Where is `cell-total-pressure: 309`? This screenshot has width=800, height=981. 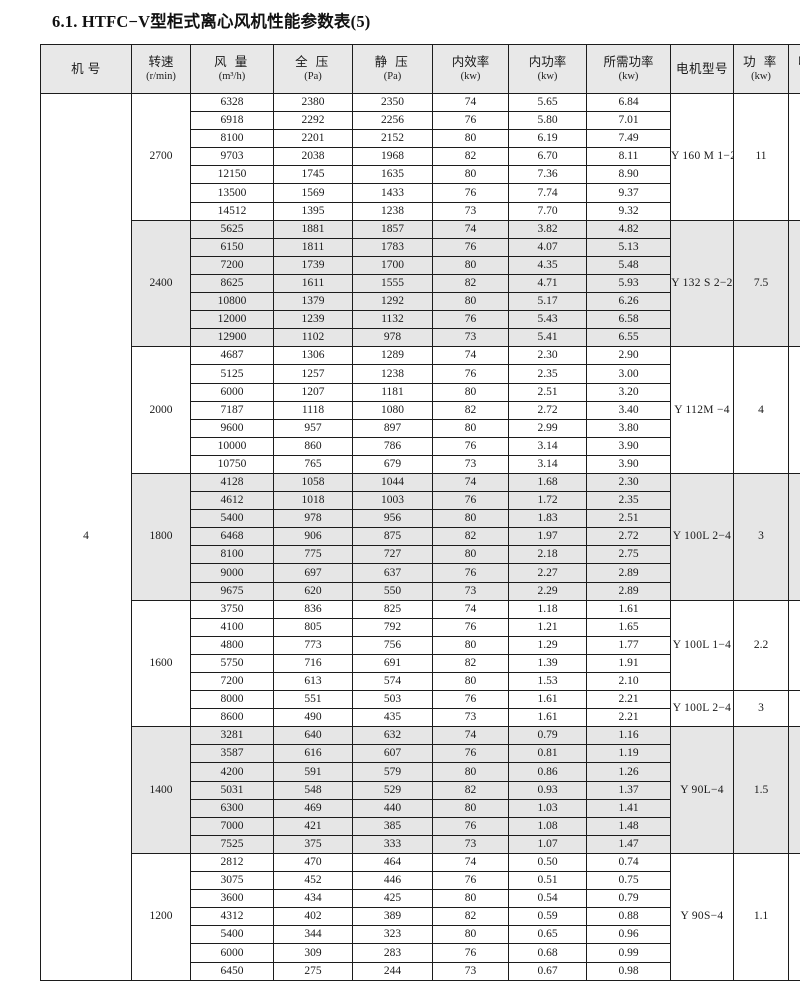
cell-total-pressure: 309 is located at coordinates (313, 953).